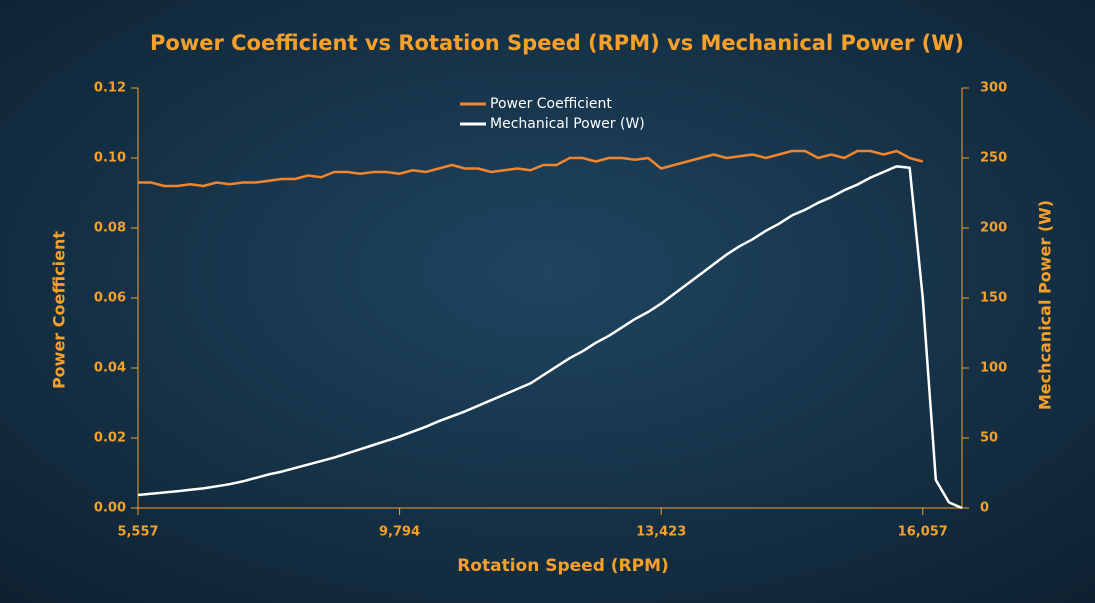  What do you see at coordinates (993, 88) in the screenshot?
I see `y2-tick-label: 300` at bounding box center [993, 88].